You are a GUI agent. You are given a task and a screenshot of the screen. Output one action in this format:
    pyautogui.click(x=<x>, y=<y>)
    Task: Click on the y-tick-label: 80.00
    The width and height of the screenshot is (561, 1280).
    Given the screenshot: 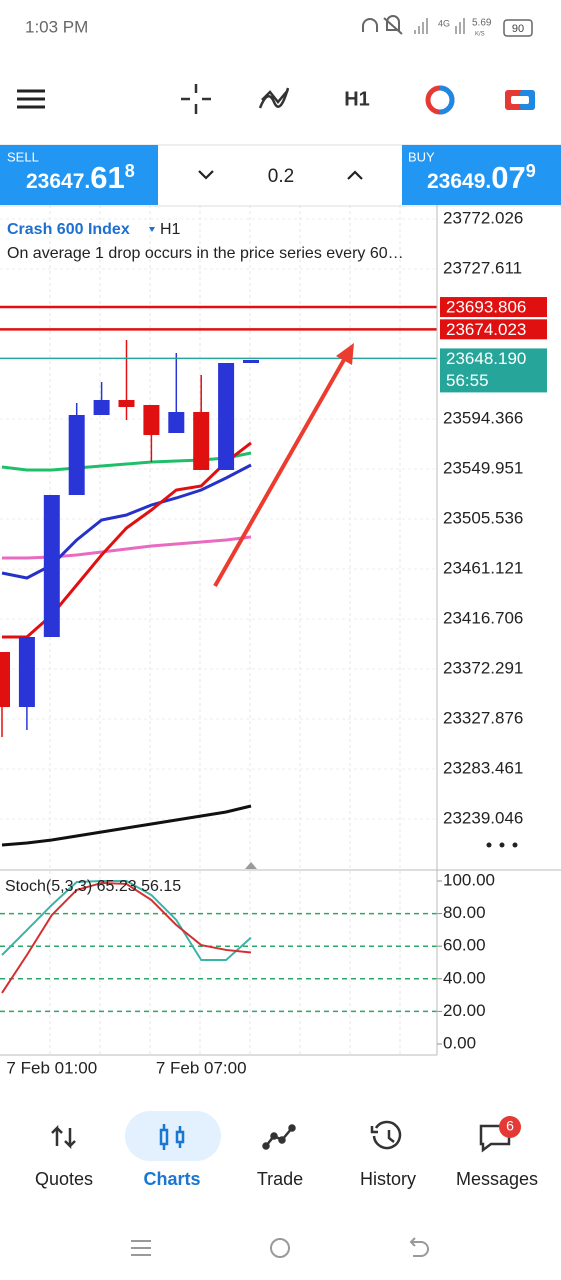 What is the action you would take?
    pyautogui.click(x=464, y=912)
    